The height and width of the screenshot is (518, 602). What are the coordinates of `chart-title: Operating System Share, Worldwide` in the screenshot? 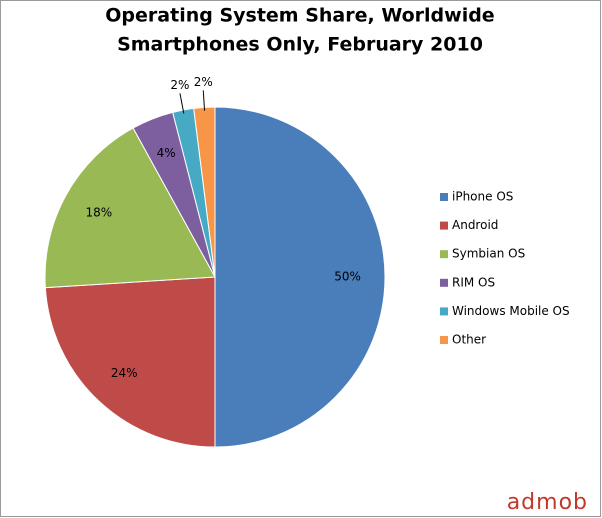 It's located at (299, 16).